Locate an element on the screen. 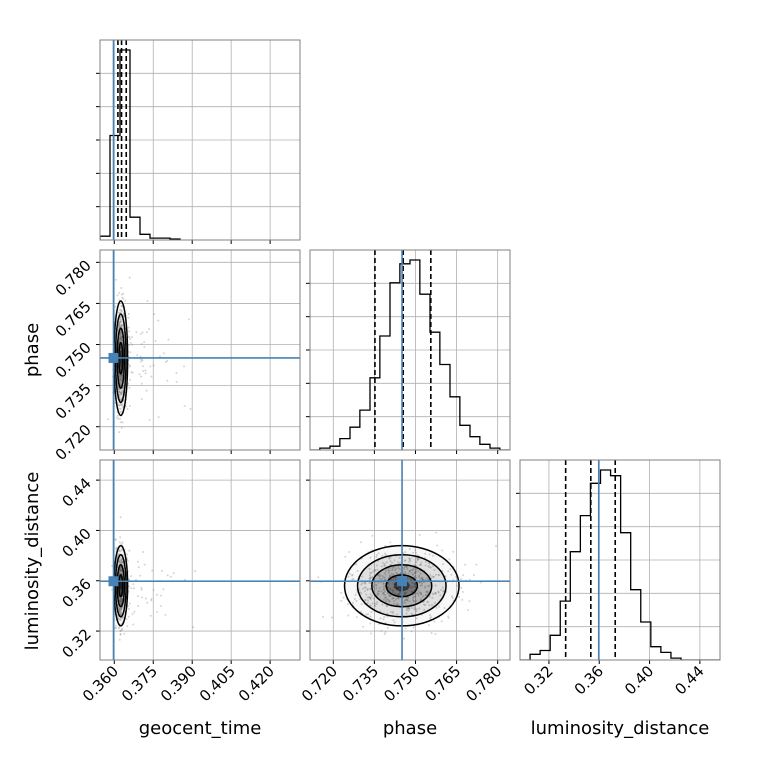 Image resolution: width=760 pixels, height=760 pixels. panel-frame is located at coordinates (410, 350).